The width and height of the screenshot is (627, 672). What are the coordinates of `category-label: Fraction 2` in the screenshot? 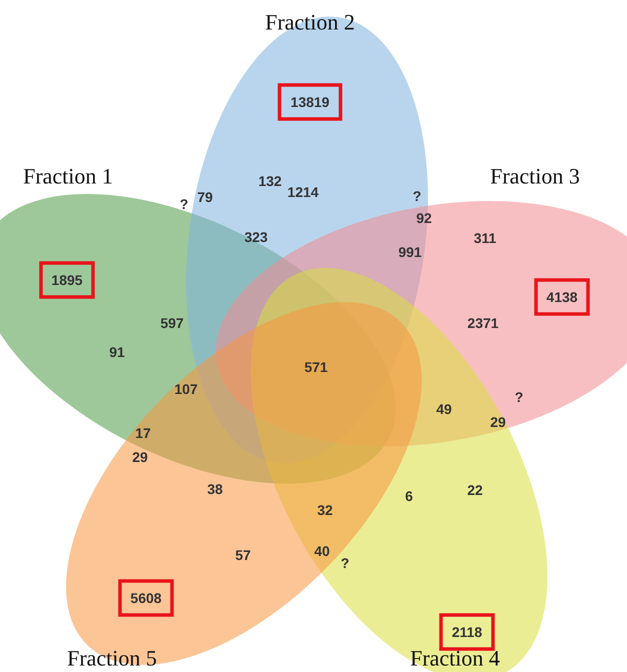 It's located at (310, 22).